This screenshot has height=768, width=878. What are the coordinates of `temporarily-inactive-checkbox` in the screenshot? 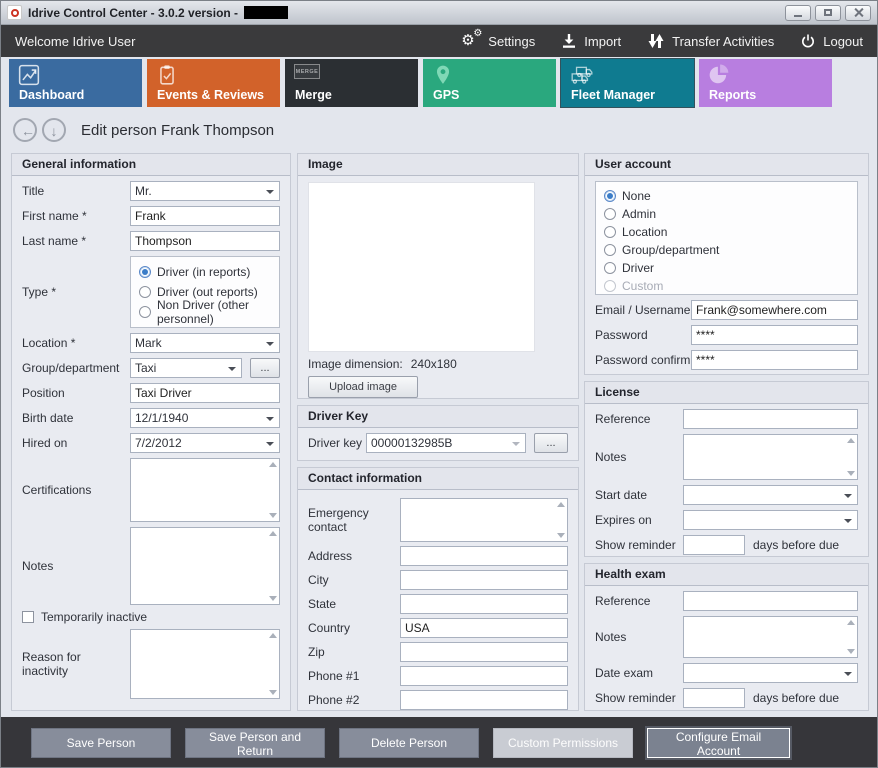 It's located at (28, 617).